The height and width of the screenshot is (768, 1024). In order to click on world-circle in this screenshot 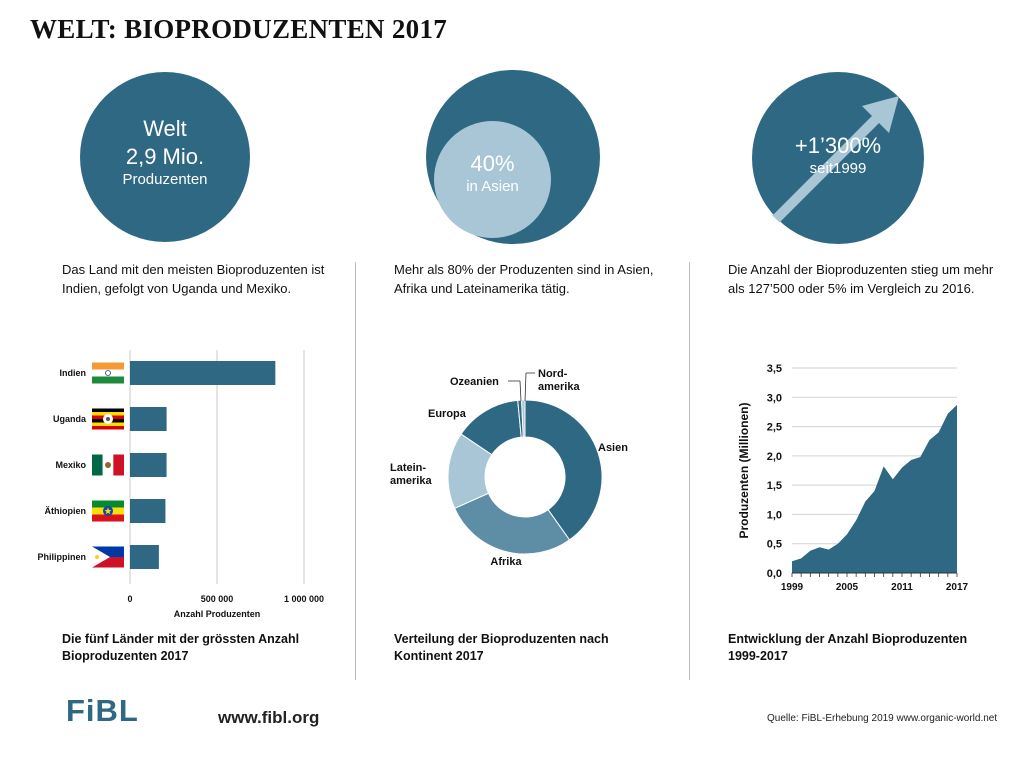, I will do `click(165, 157)`.